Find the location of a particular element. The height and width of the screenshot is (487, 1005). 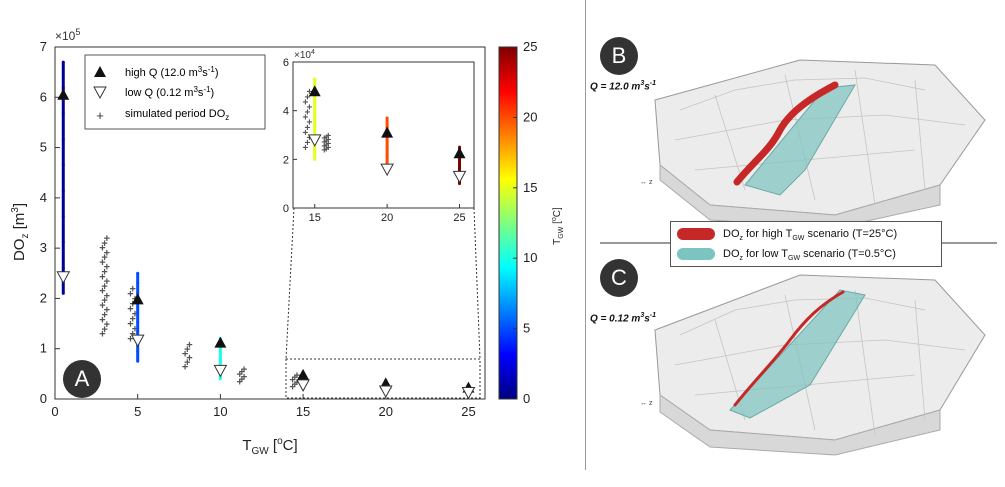

colorbar-tick-label: 0 is located at coordinates (526, 398).